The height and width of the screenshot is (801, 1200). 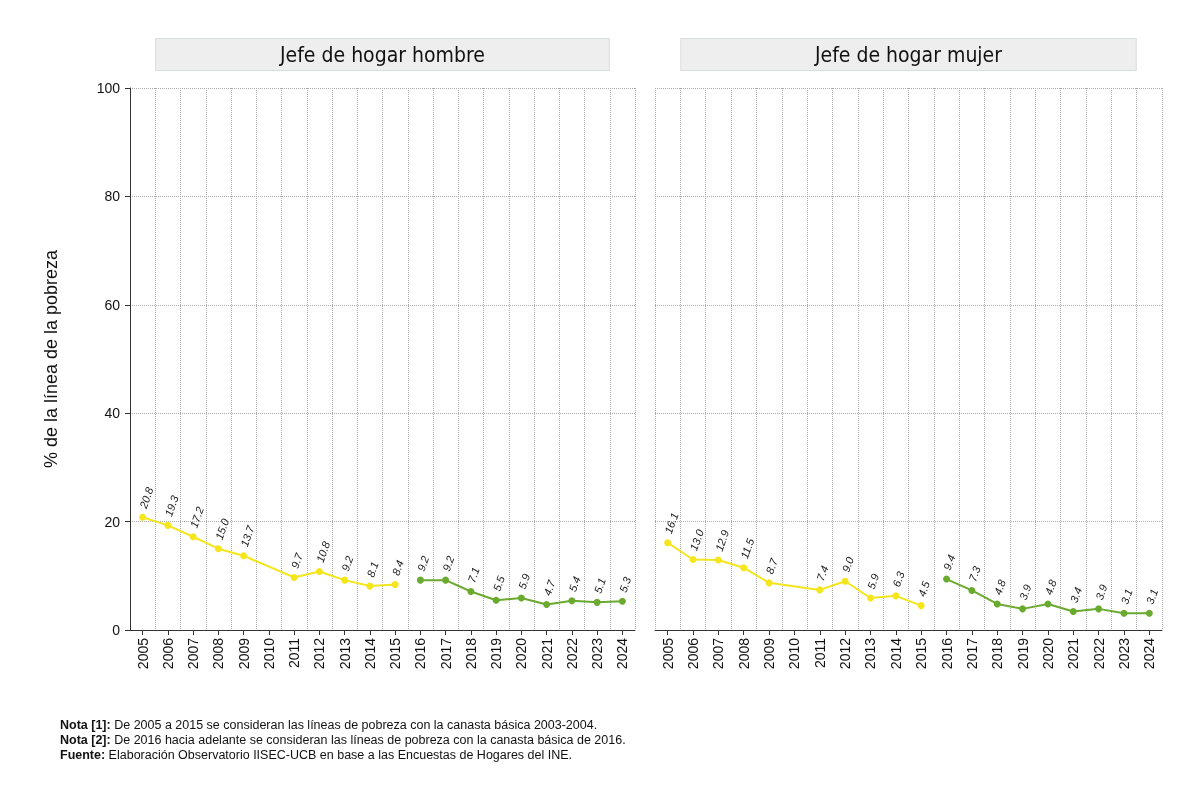 What do you see at coordinates (924, 588) in the screenshot?
I see `data-label: 4.5` at bounding box center [924, 588].